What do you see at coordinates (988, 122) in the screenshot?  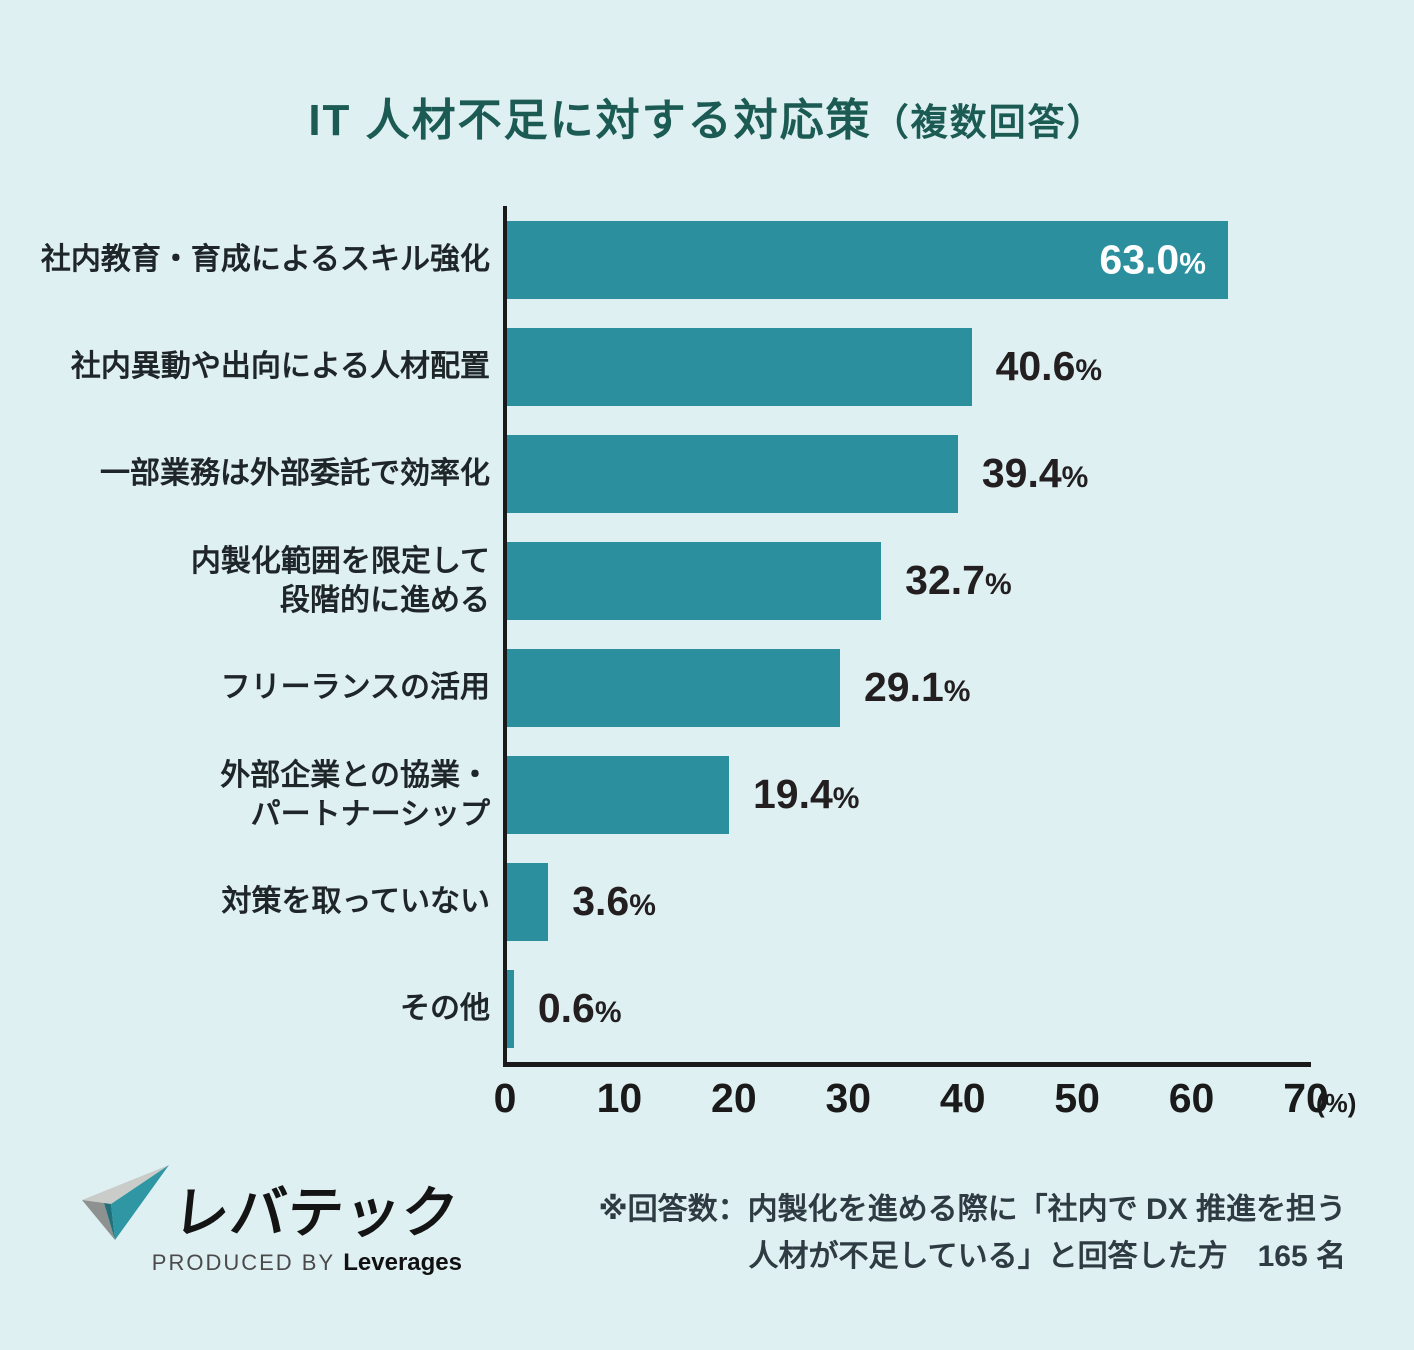 I see `chart-title-sub: （複数回答）` at bounding box center [988, 122].